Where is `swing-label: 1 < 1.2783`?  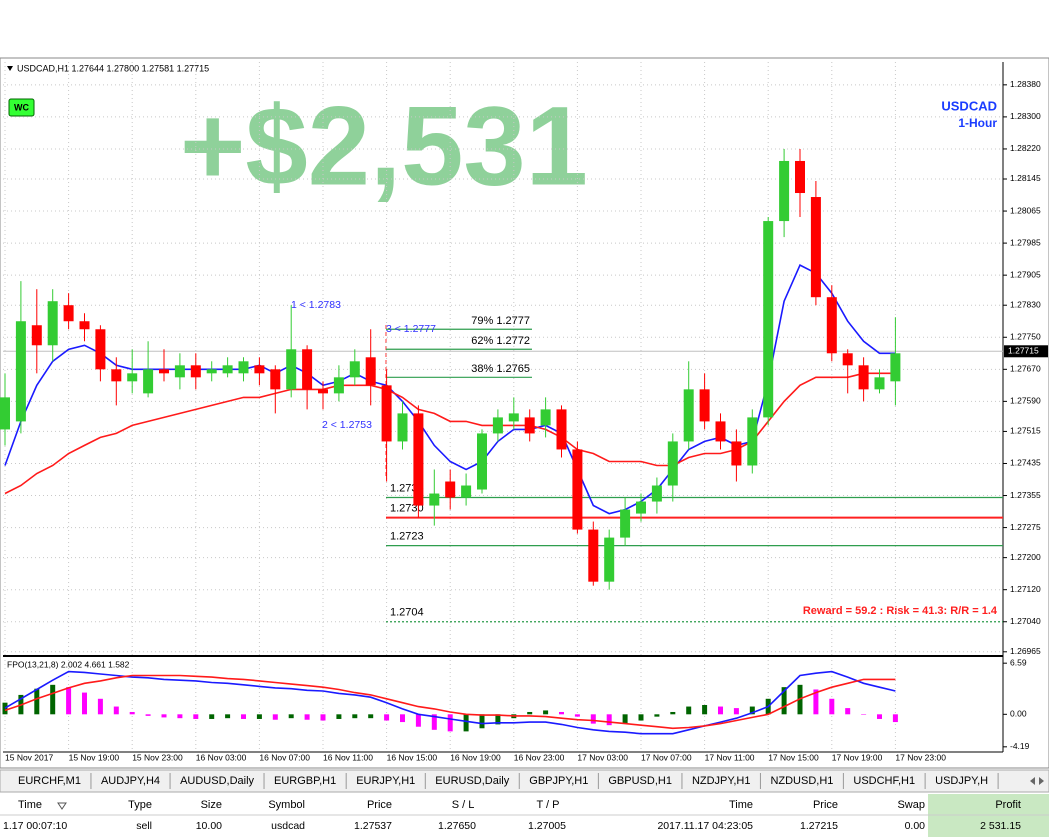 swing-label: 1 < 1.2783 is located at coordinates (316, 305).